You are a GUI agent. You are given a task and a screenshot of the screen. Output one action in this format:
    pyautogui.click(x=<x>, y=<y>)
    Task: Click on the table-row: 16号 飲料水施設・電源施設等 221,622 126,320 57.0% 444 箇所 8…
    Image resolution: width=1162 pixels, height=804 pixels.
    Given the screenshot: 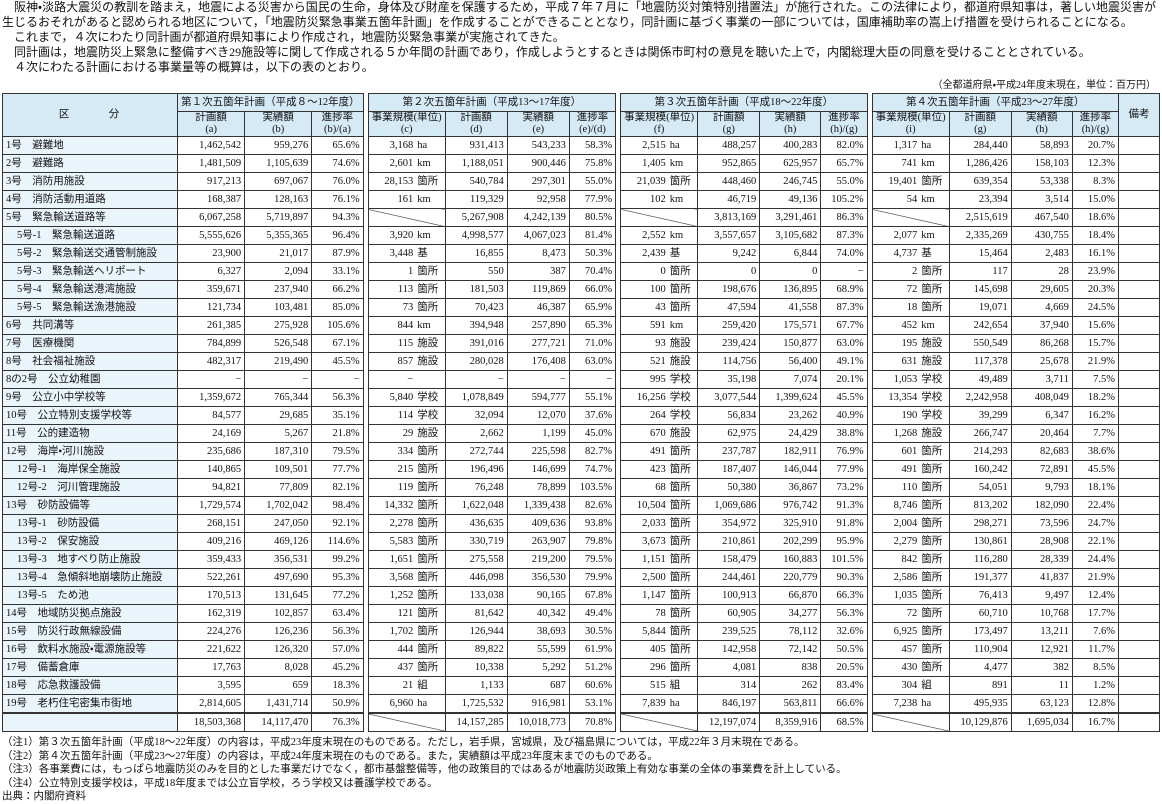 What is the action you would take?
    pyautogui.click(x=581, y=649)
    